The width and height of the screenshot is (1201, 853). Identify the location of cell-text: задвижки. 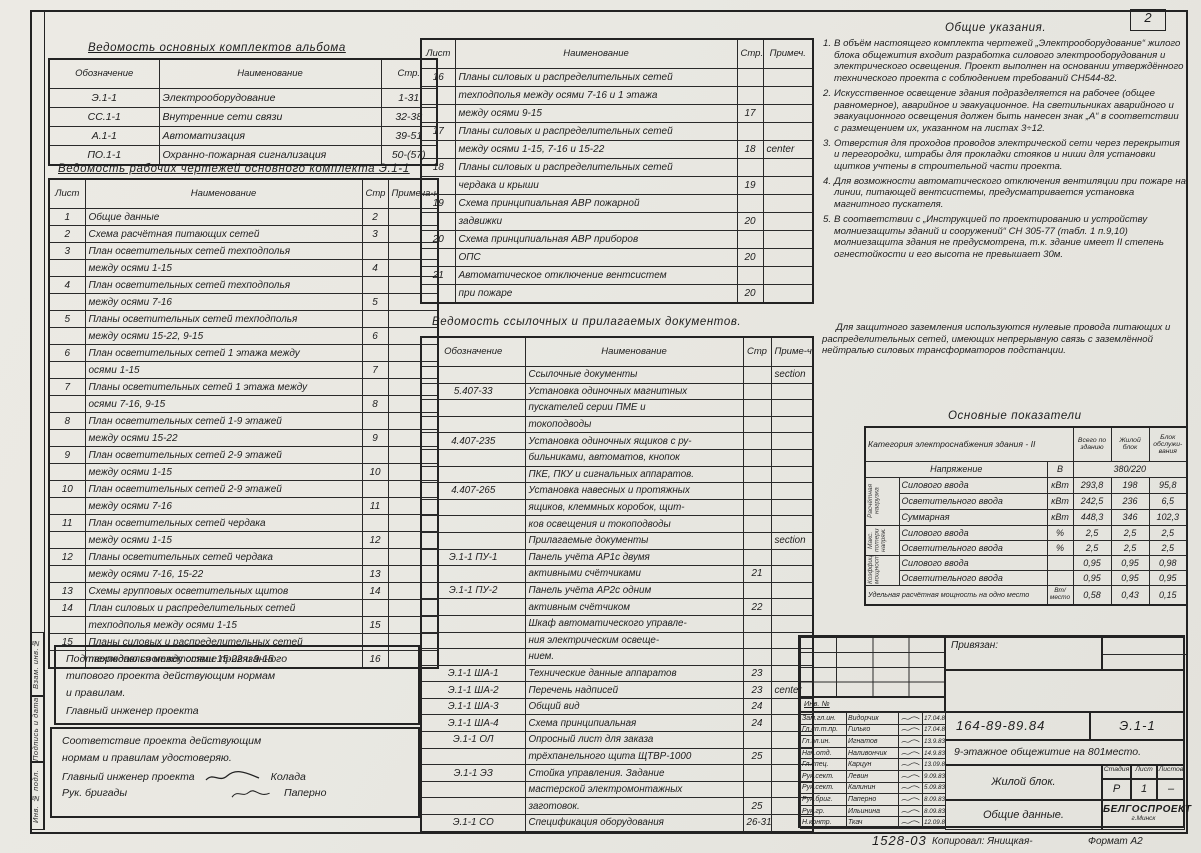
(596, 221).